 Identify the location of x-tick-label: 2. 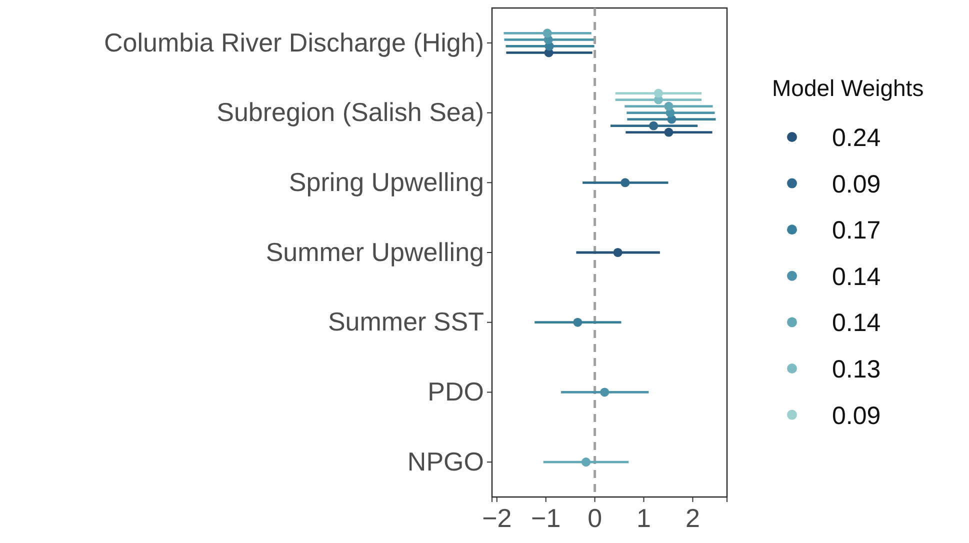
(692, 518).